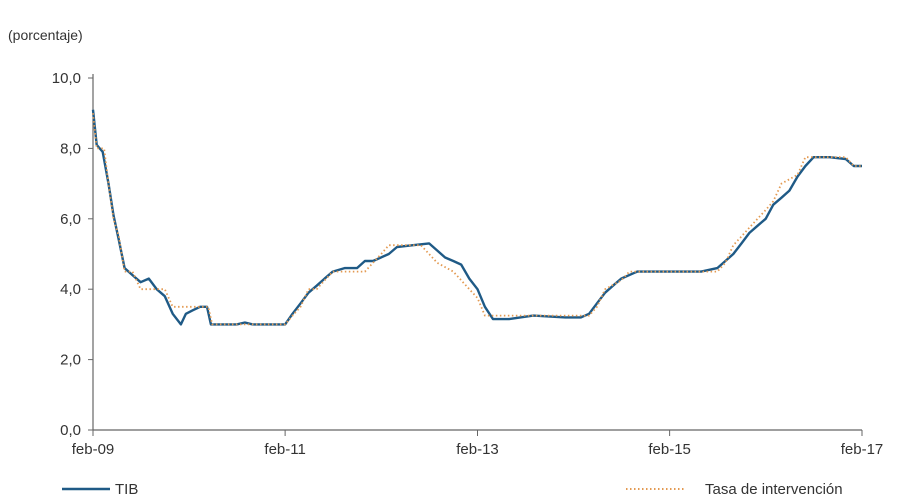 The image size is (912, 497). I want to click on y-tick-label: 2,0, so click(70, 360).